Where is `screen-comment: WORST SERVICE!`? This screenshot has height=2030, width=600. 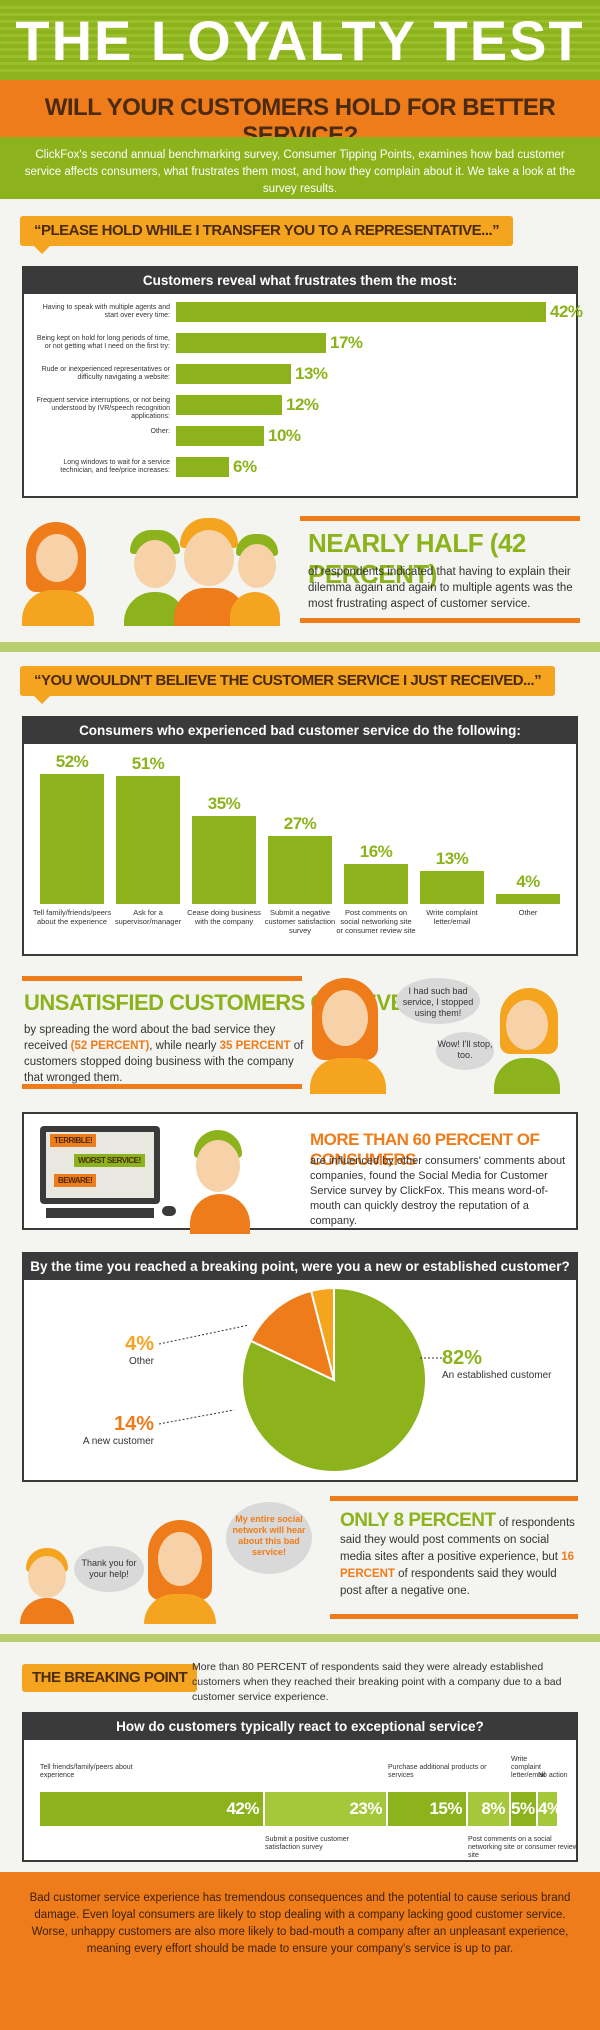 screen-comment: WORST SERVICE! is located at coordinates (109, 1160).